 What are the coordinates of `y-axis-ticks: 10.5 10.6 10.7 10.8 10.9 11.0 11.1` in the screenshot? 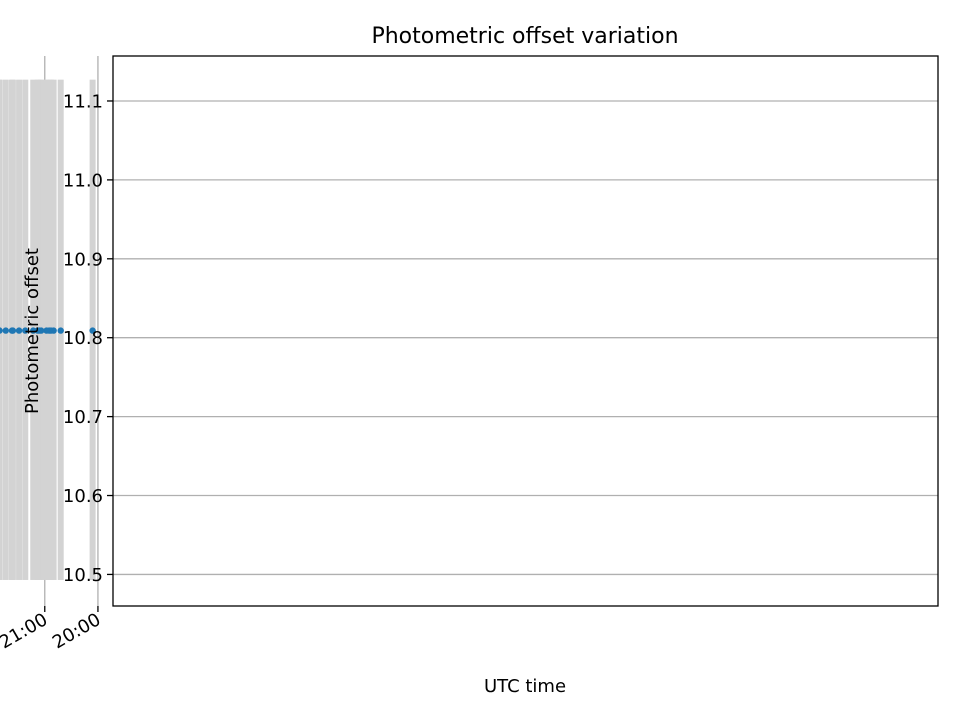 It's located at (88, 338).